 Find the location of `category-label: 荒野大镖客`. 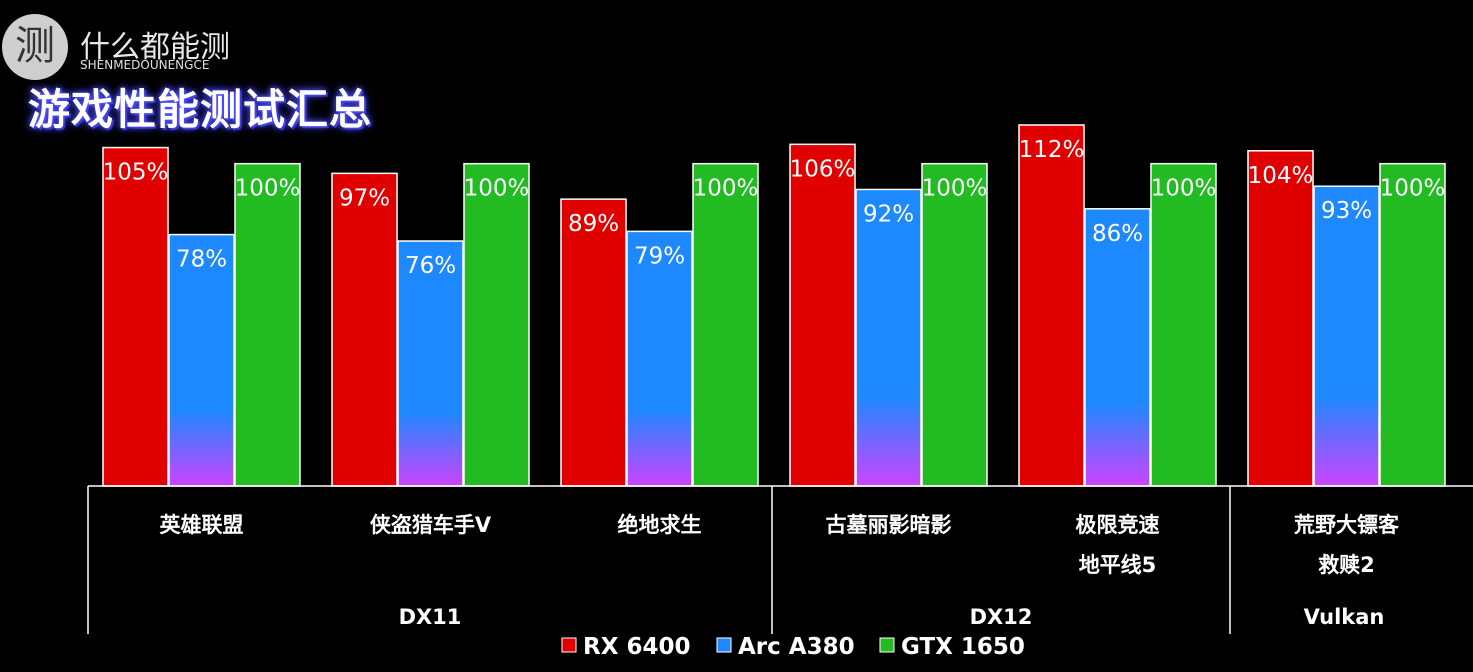

category-label: 荒野大镖客 is located at coordinates (1347, 525).